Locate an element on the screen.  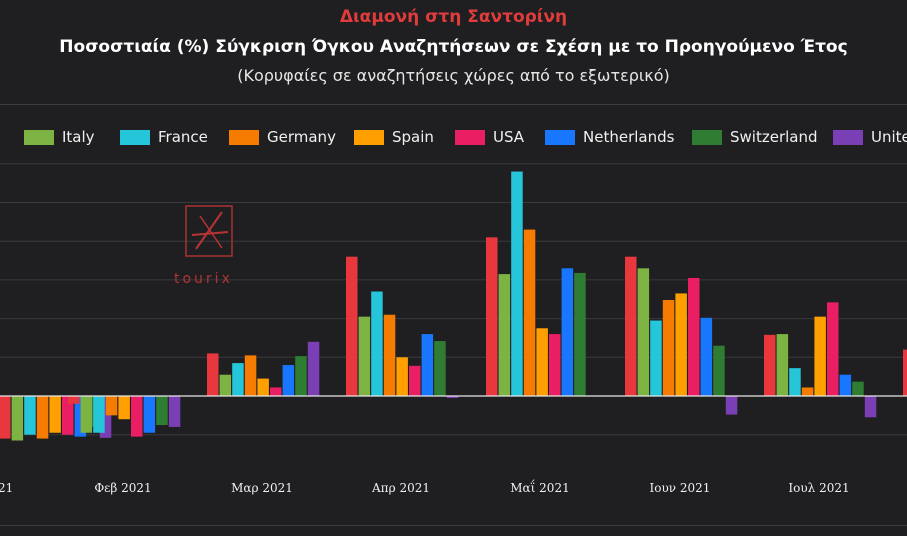
legend-item-germany: Germany is located at coordinates (282, 137).